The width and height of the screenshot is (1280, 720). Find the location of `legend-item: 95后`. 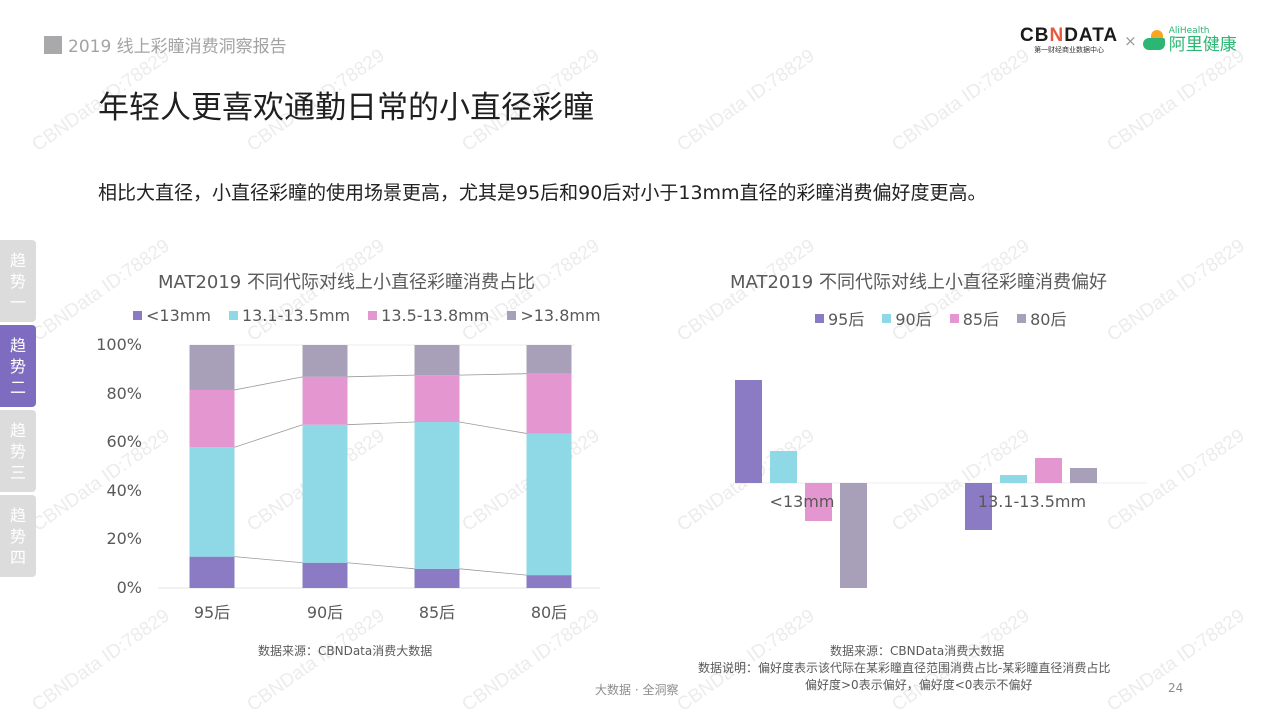

legend-item: 95后 is located at coordinates (839, 318).